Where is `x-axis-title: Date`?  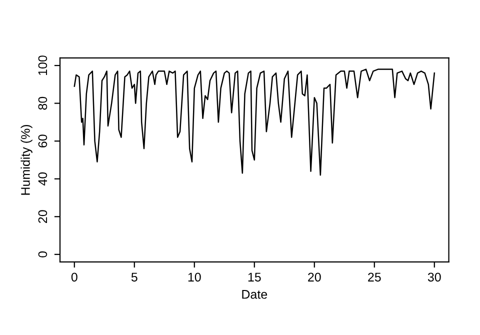
x-axis-title: Date is located at coordinates (255, 294).